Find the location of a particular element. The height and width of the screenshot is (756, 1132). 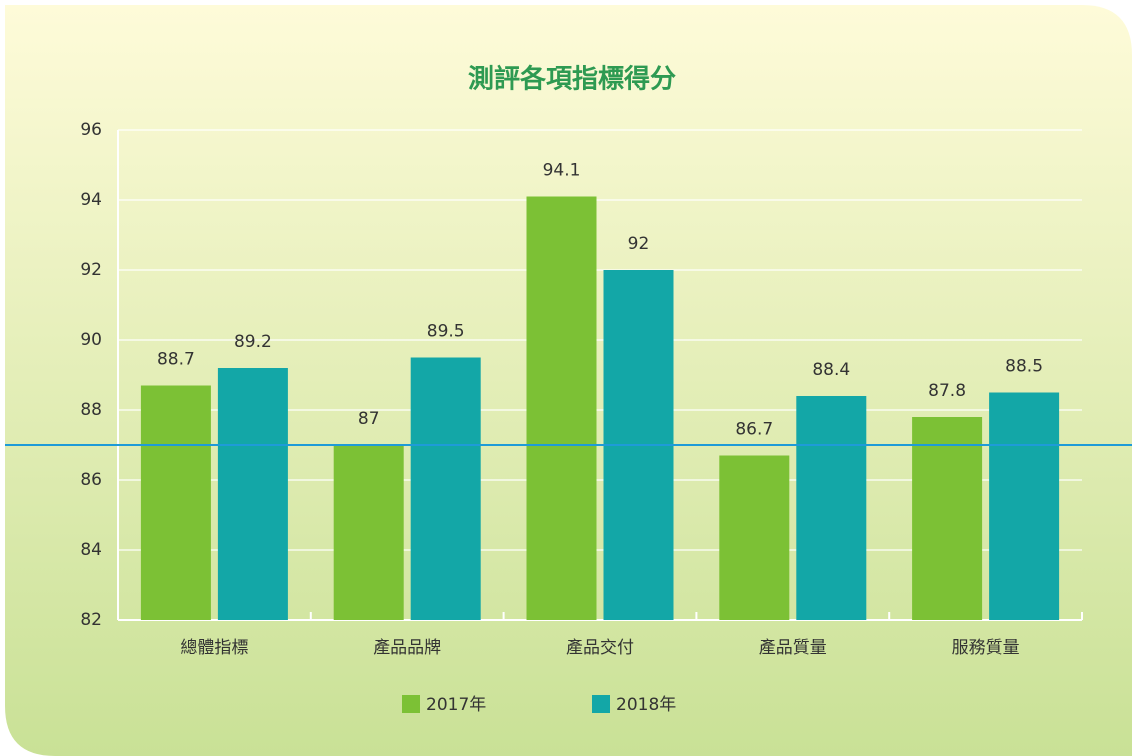

y-tick-label: 96 is located at coordinates (91, 130).